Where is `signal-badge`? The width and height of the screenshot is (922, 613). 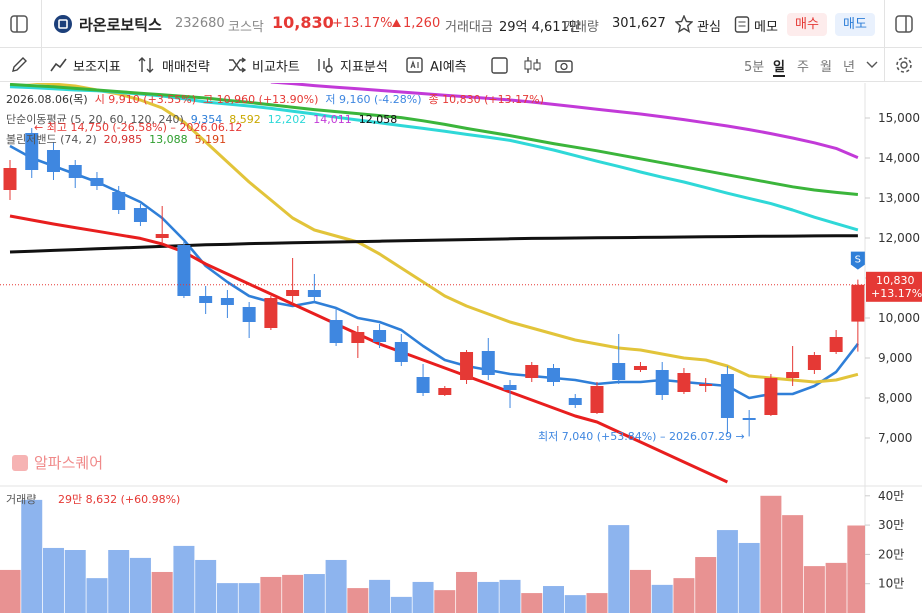
signal-badge is located at coordinates (857, 260).